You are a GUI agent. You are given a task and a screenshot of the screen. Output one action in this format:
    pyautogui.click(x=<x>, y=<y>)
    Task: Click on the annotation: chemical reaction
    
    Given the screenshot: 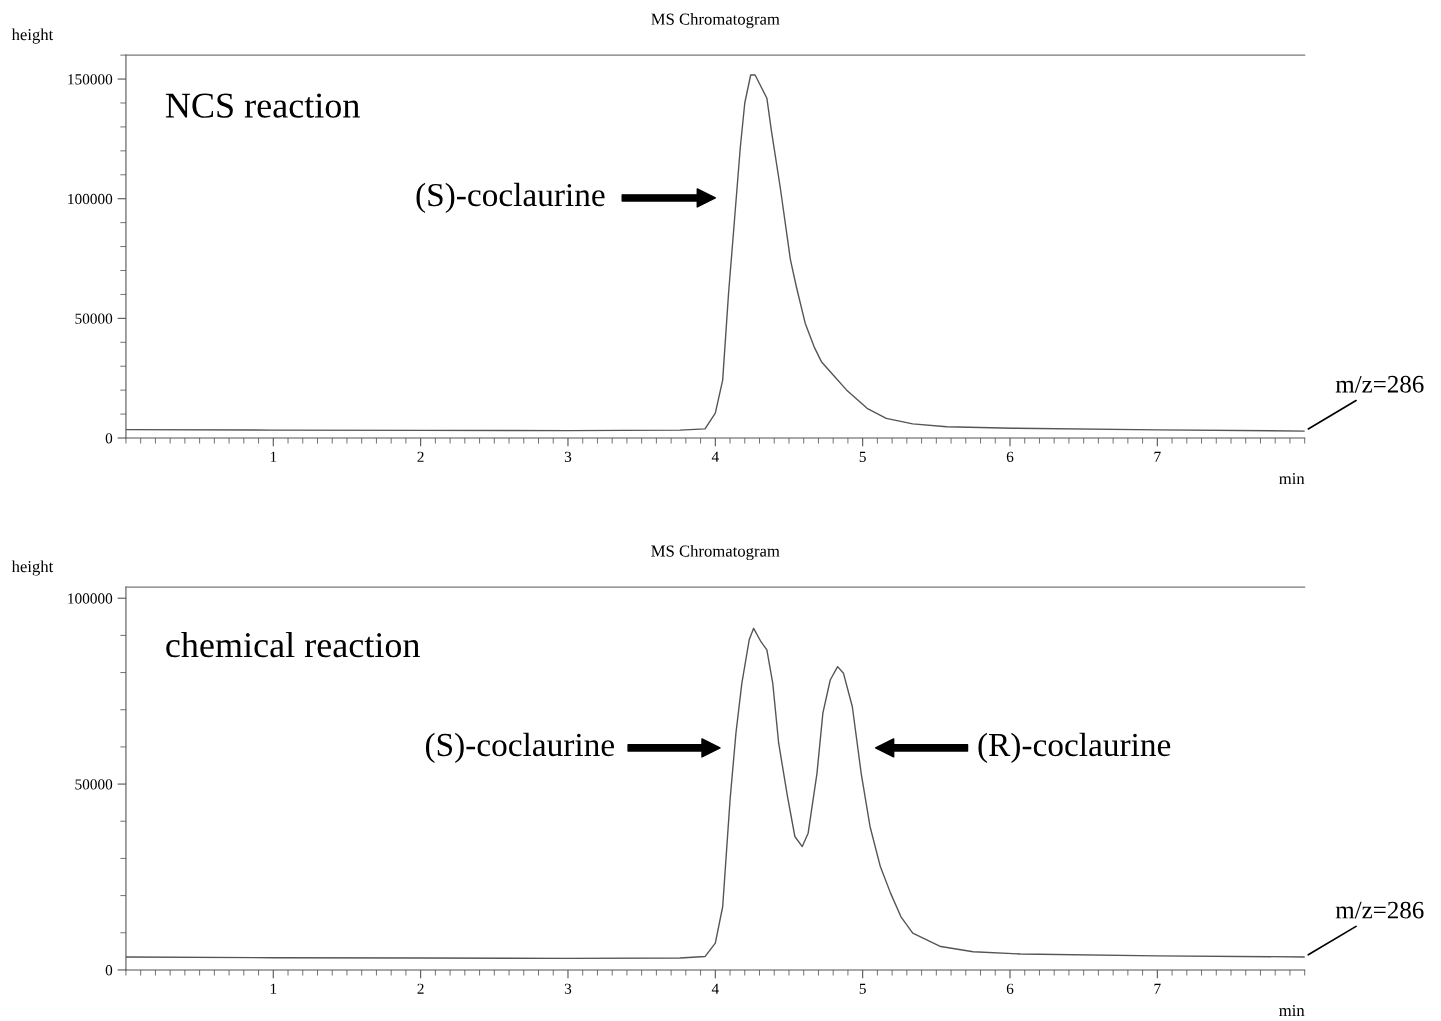 What is the action you would take?
    pyautogui.click(x=293, y=644)
    